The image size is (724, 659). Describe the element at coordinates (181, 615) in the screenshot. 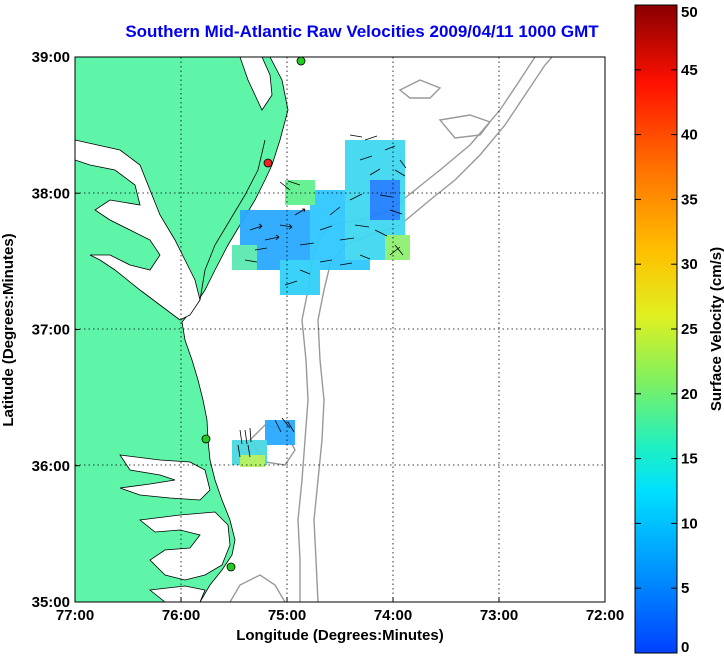

I see `x-tick-label: 76:00` at that location.